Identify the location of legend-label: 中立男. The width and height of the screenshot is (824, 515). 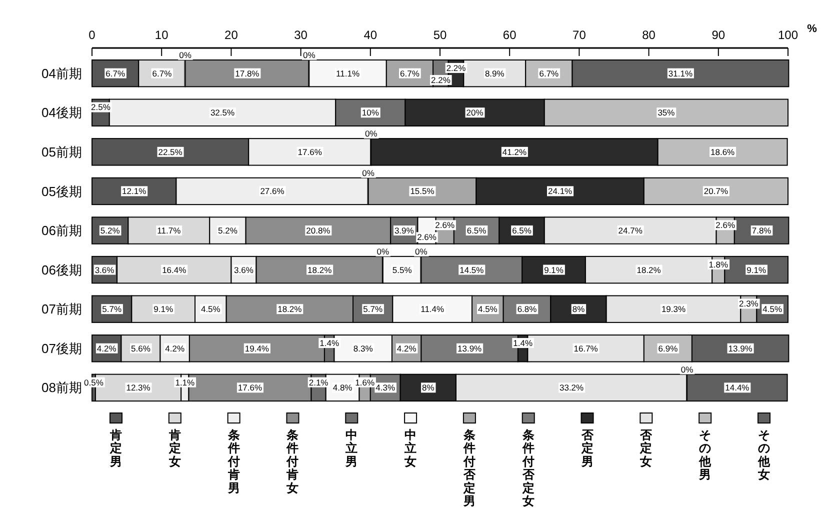
(351, 448).